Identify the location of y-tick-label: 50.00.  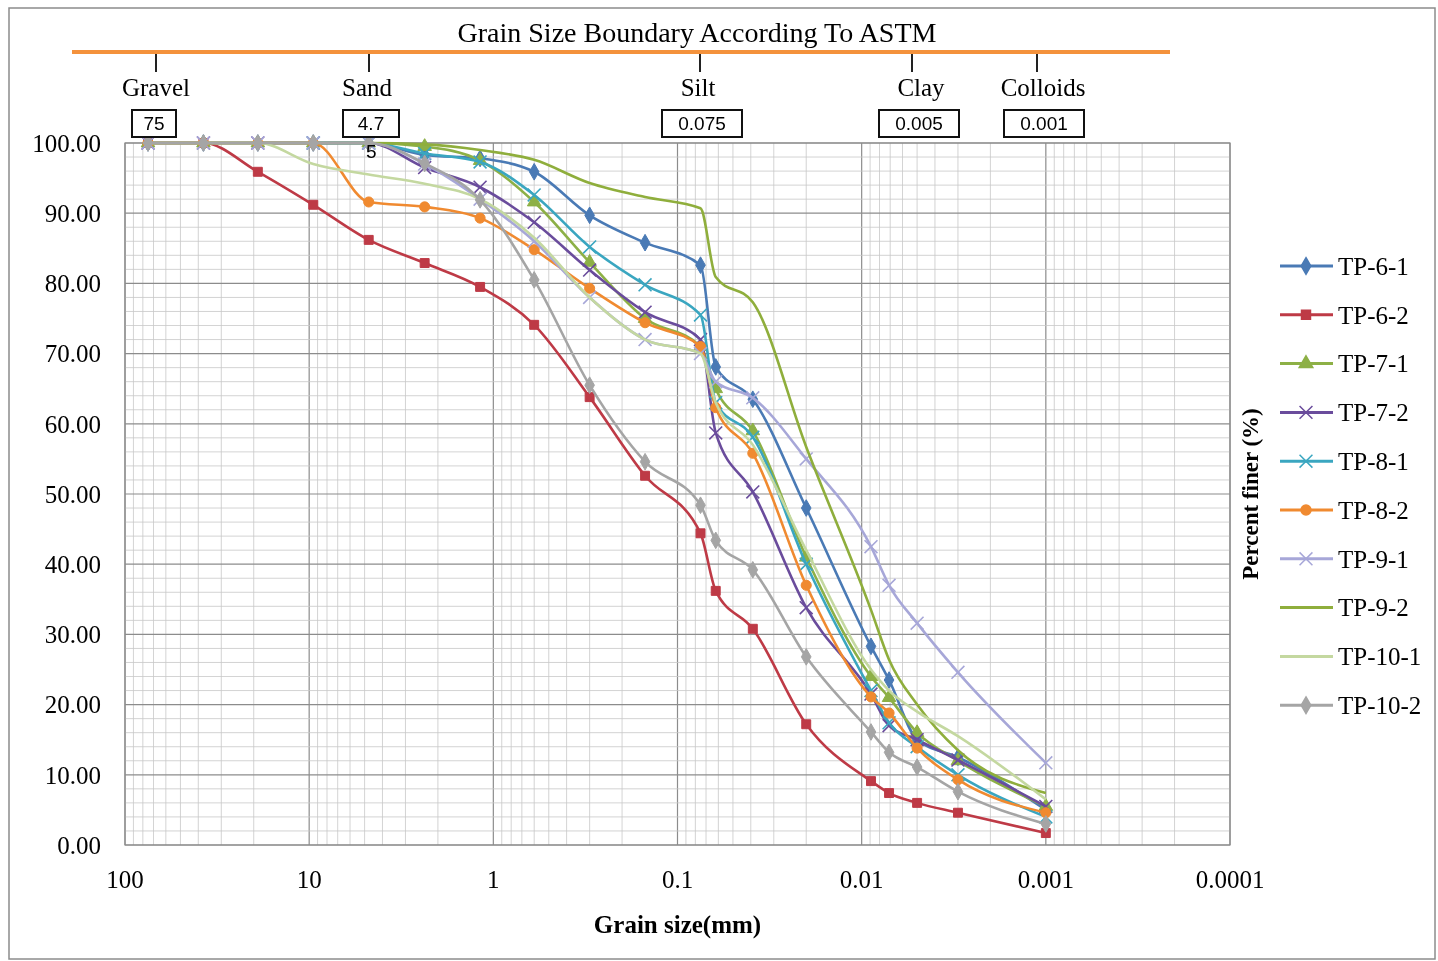
(72, 494).